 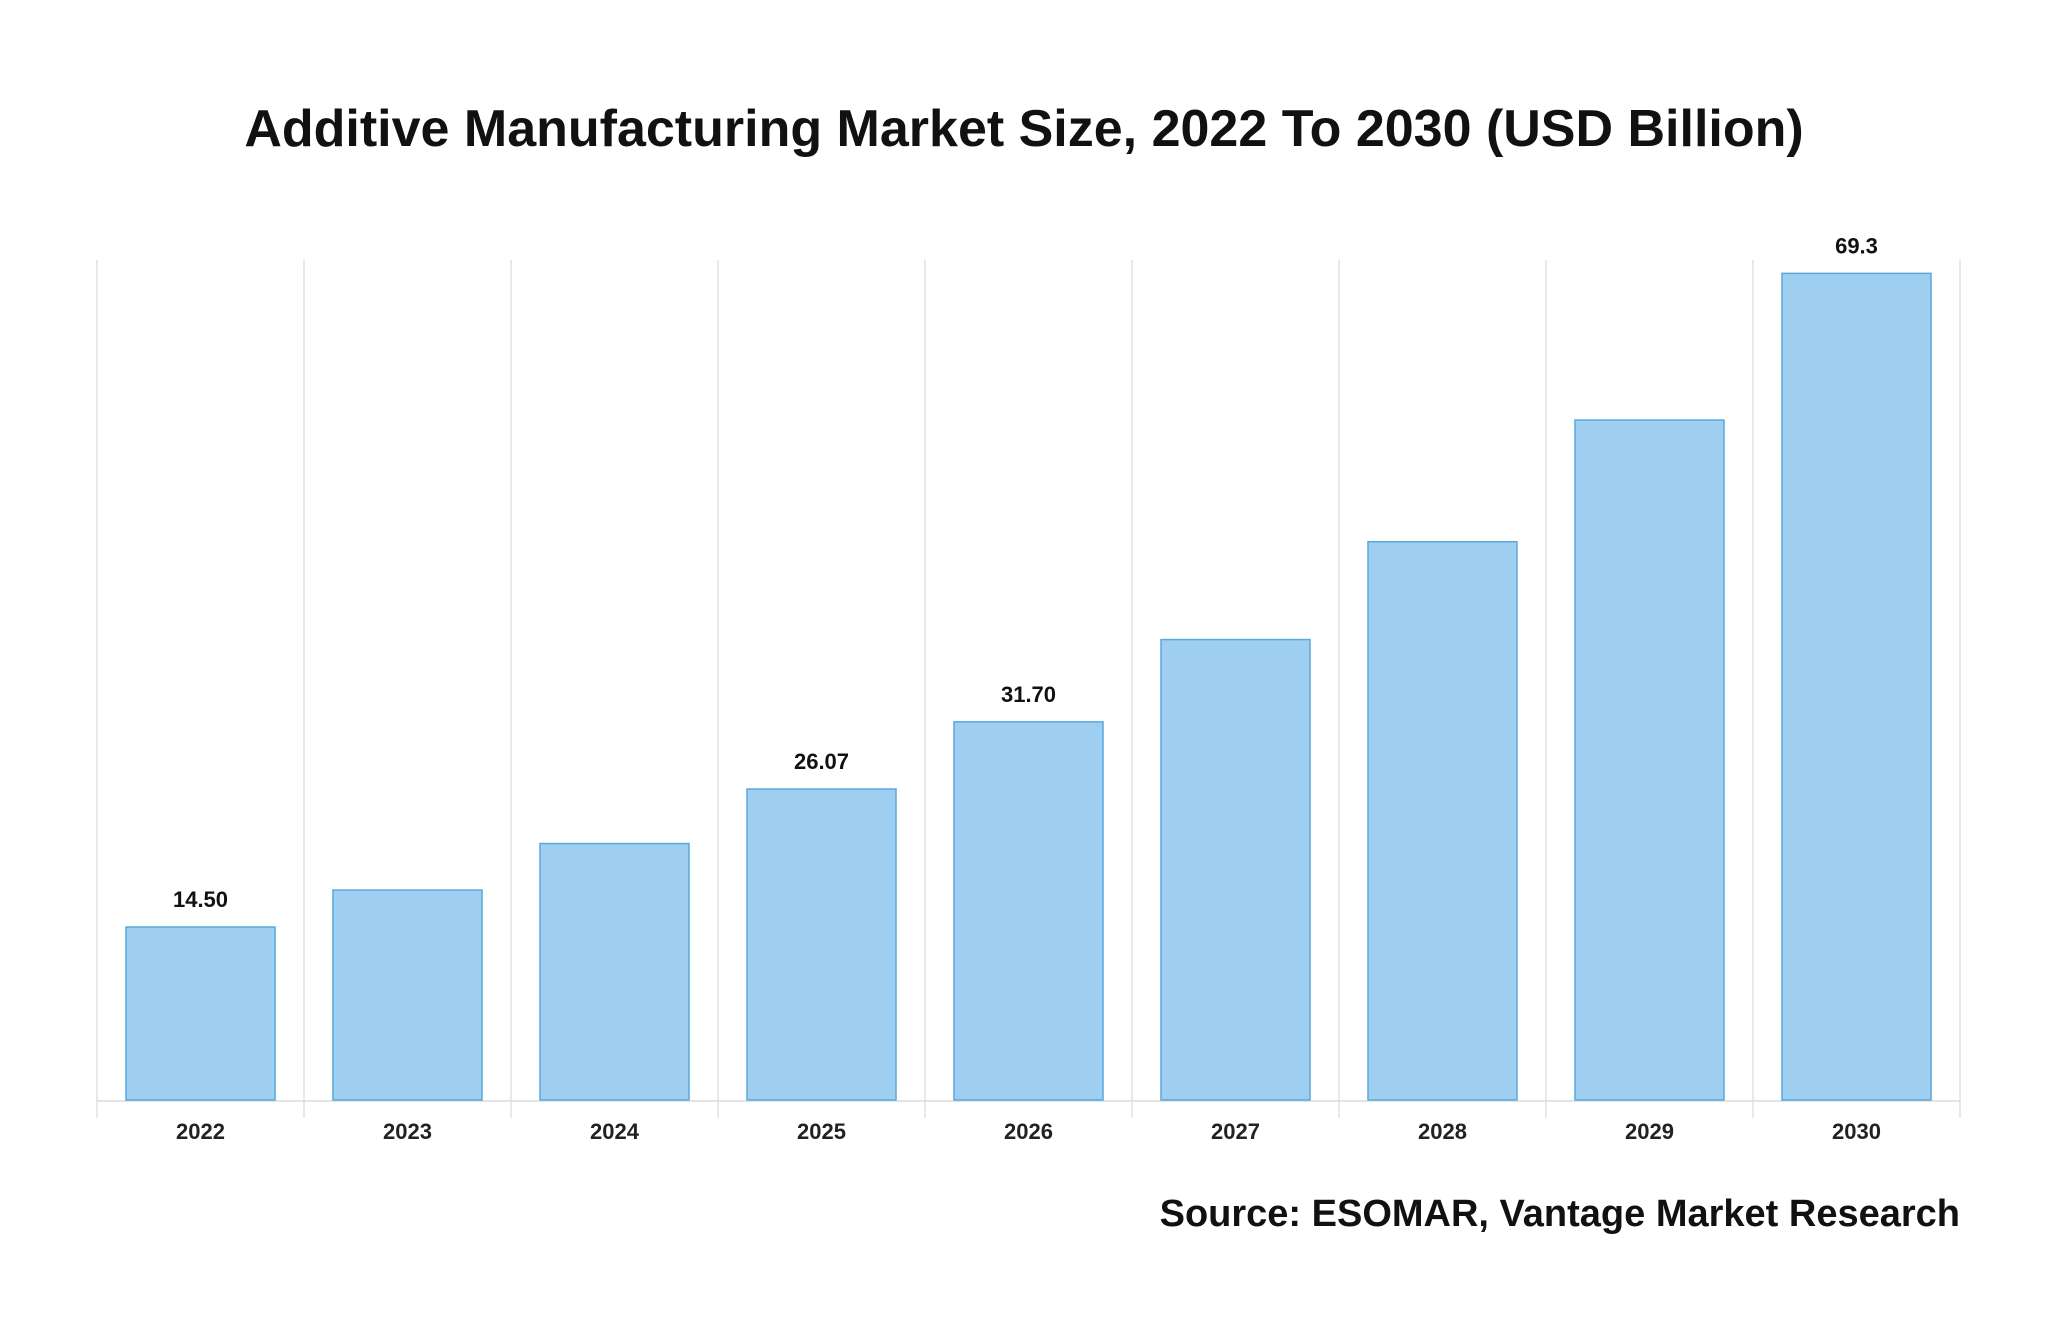 I want to click on bar-2024, so click(x=614, y=971).